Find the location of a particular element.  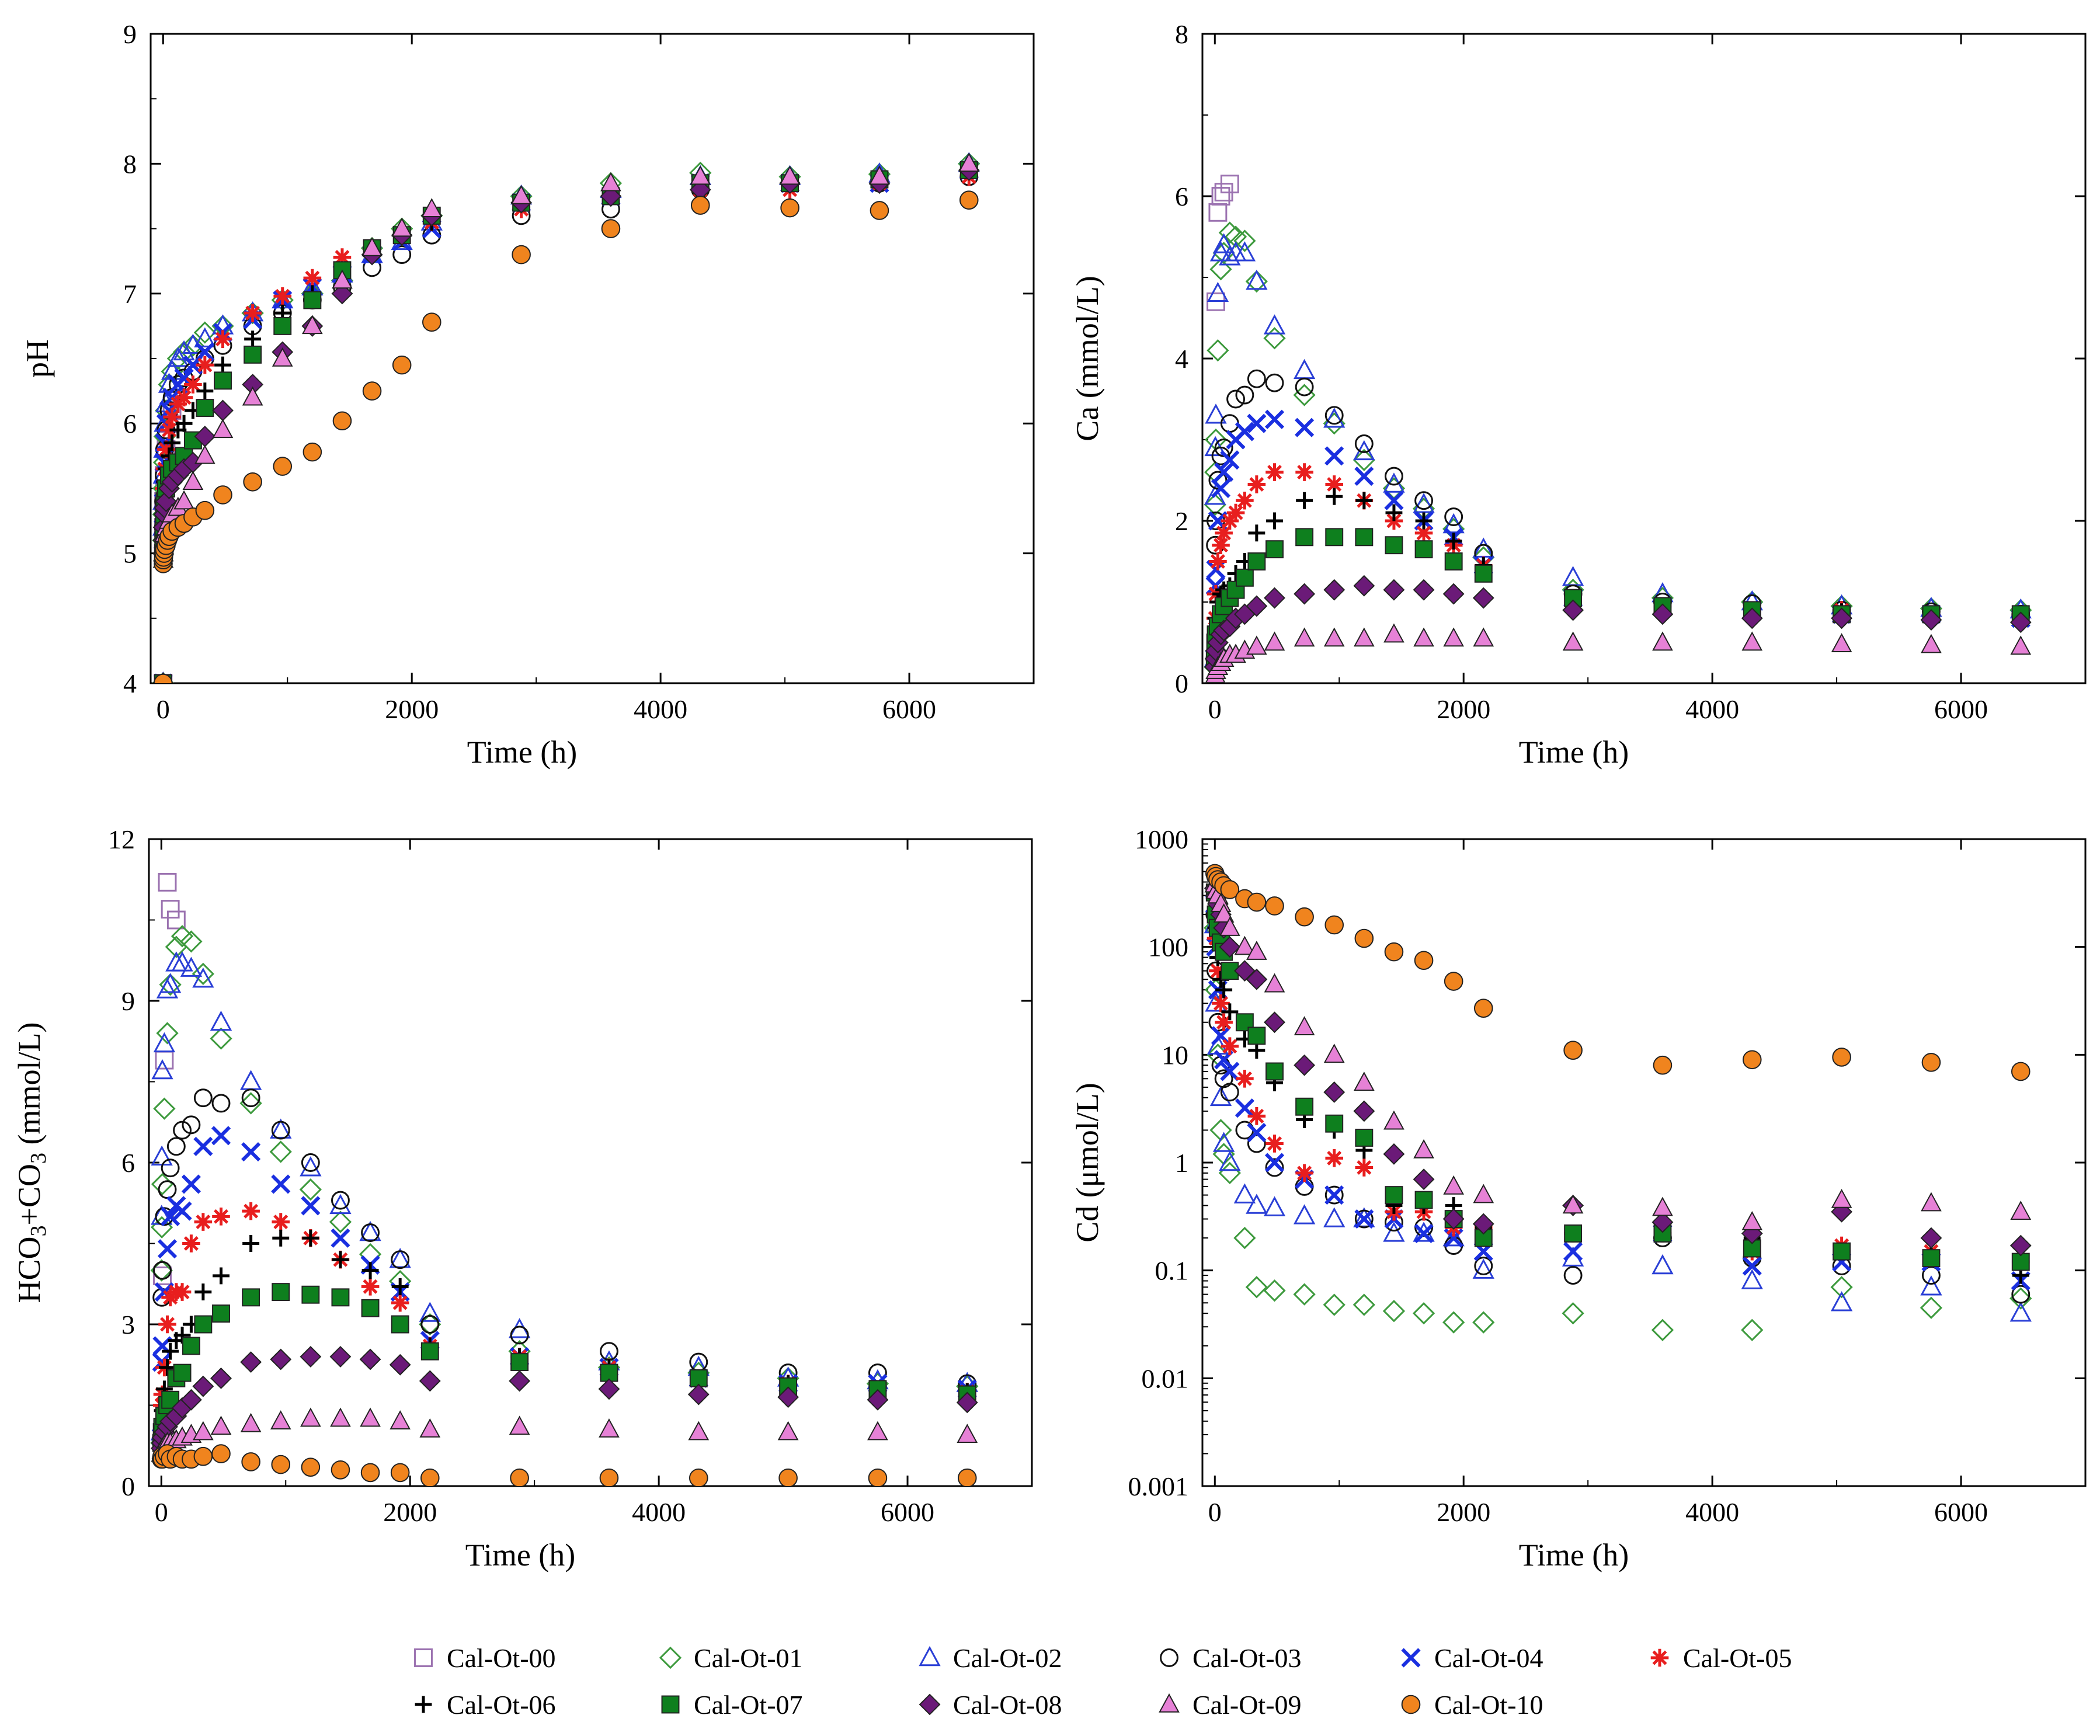

x-tick-label: 0 is located at coordinates (161, 1512).